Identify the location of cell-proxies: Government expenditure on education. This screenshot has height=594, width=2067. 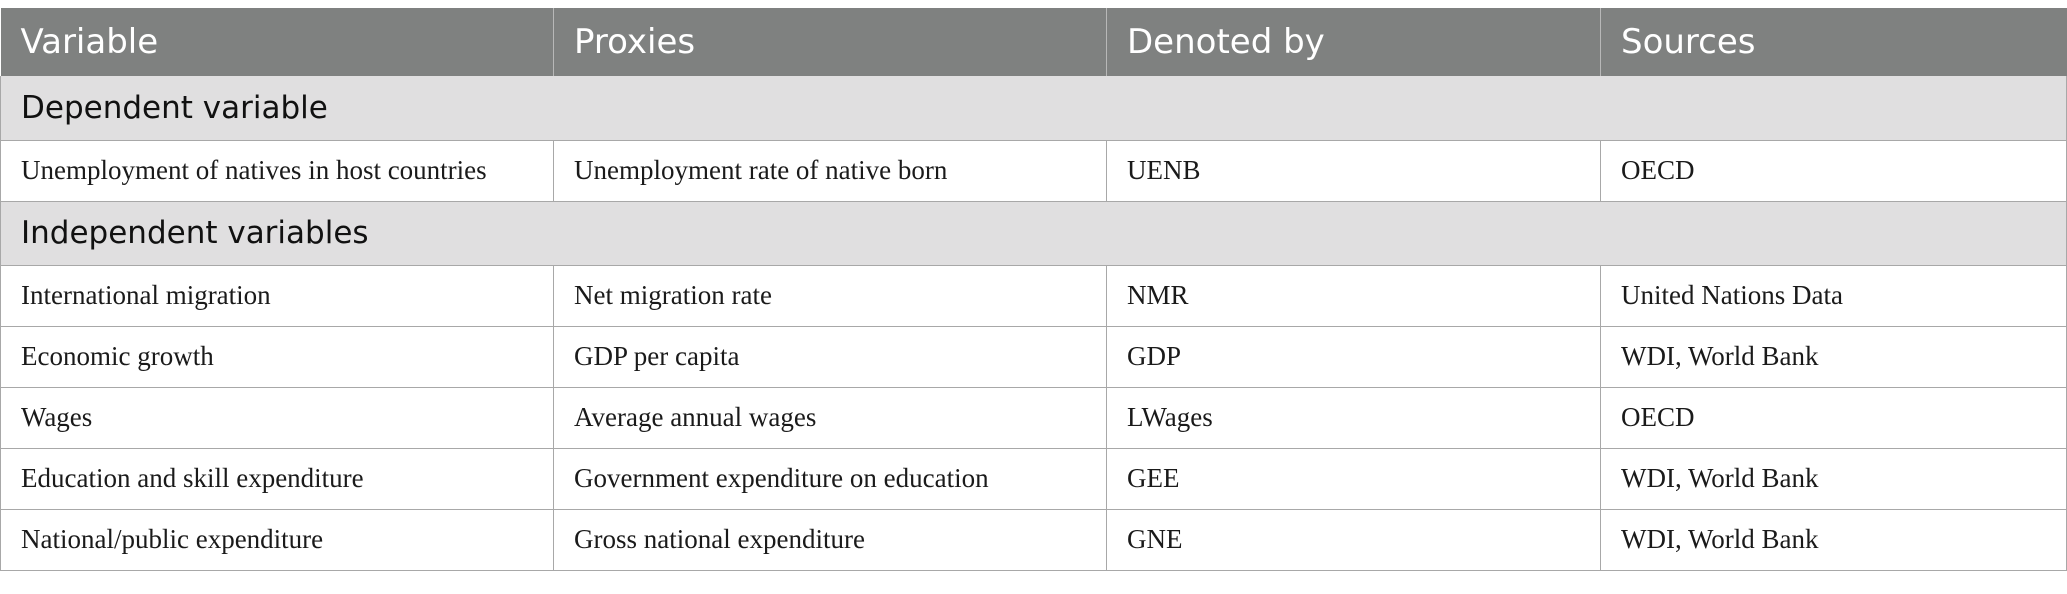
(830, 478).